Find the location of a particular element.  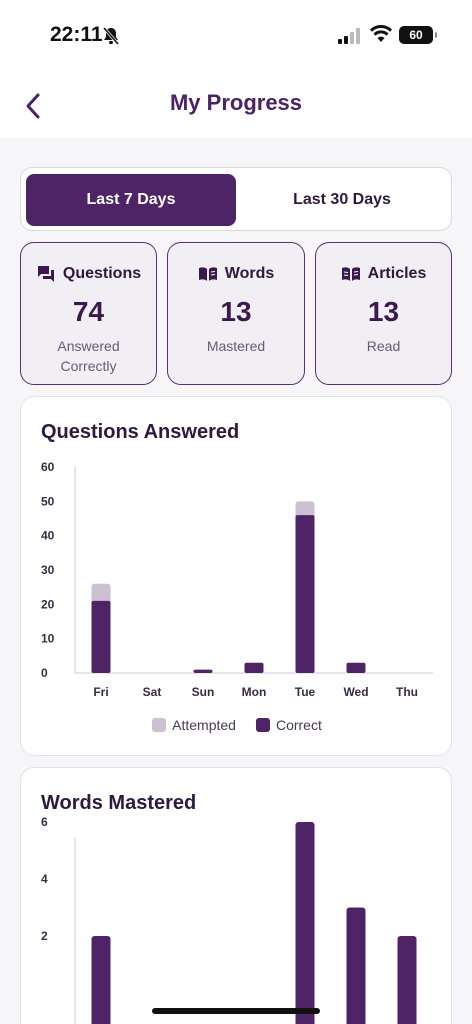

cellular-signal-icon is located at coordinates (349, 36).